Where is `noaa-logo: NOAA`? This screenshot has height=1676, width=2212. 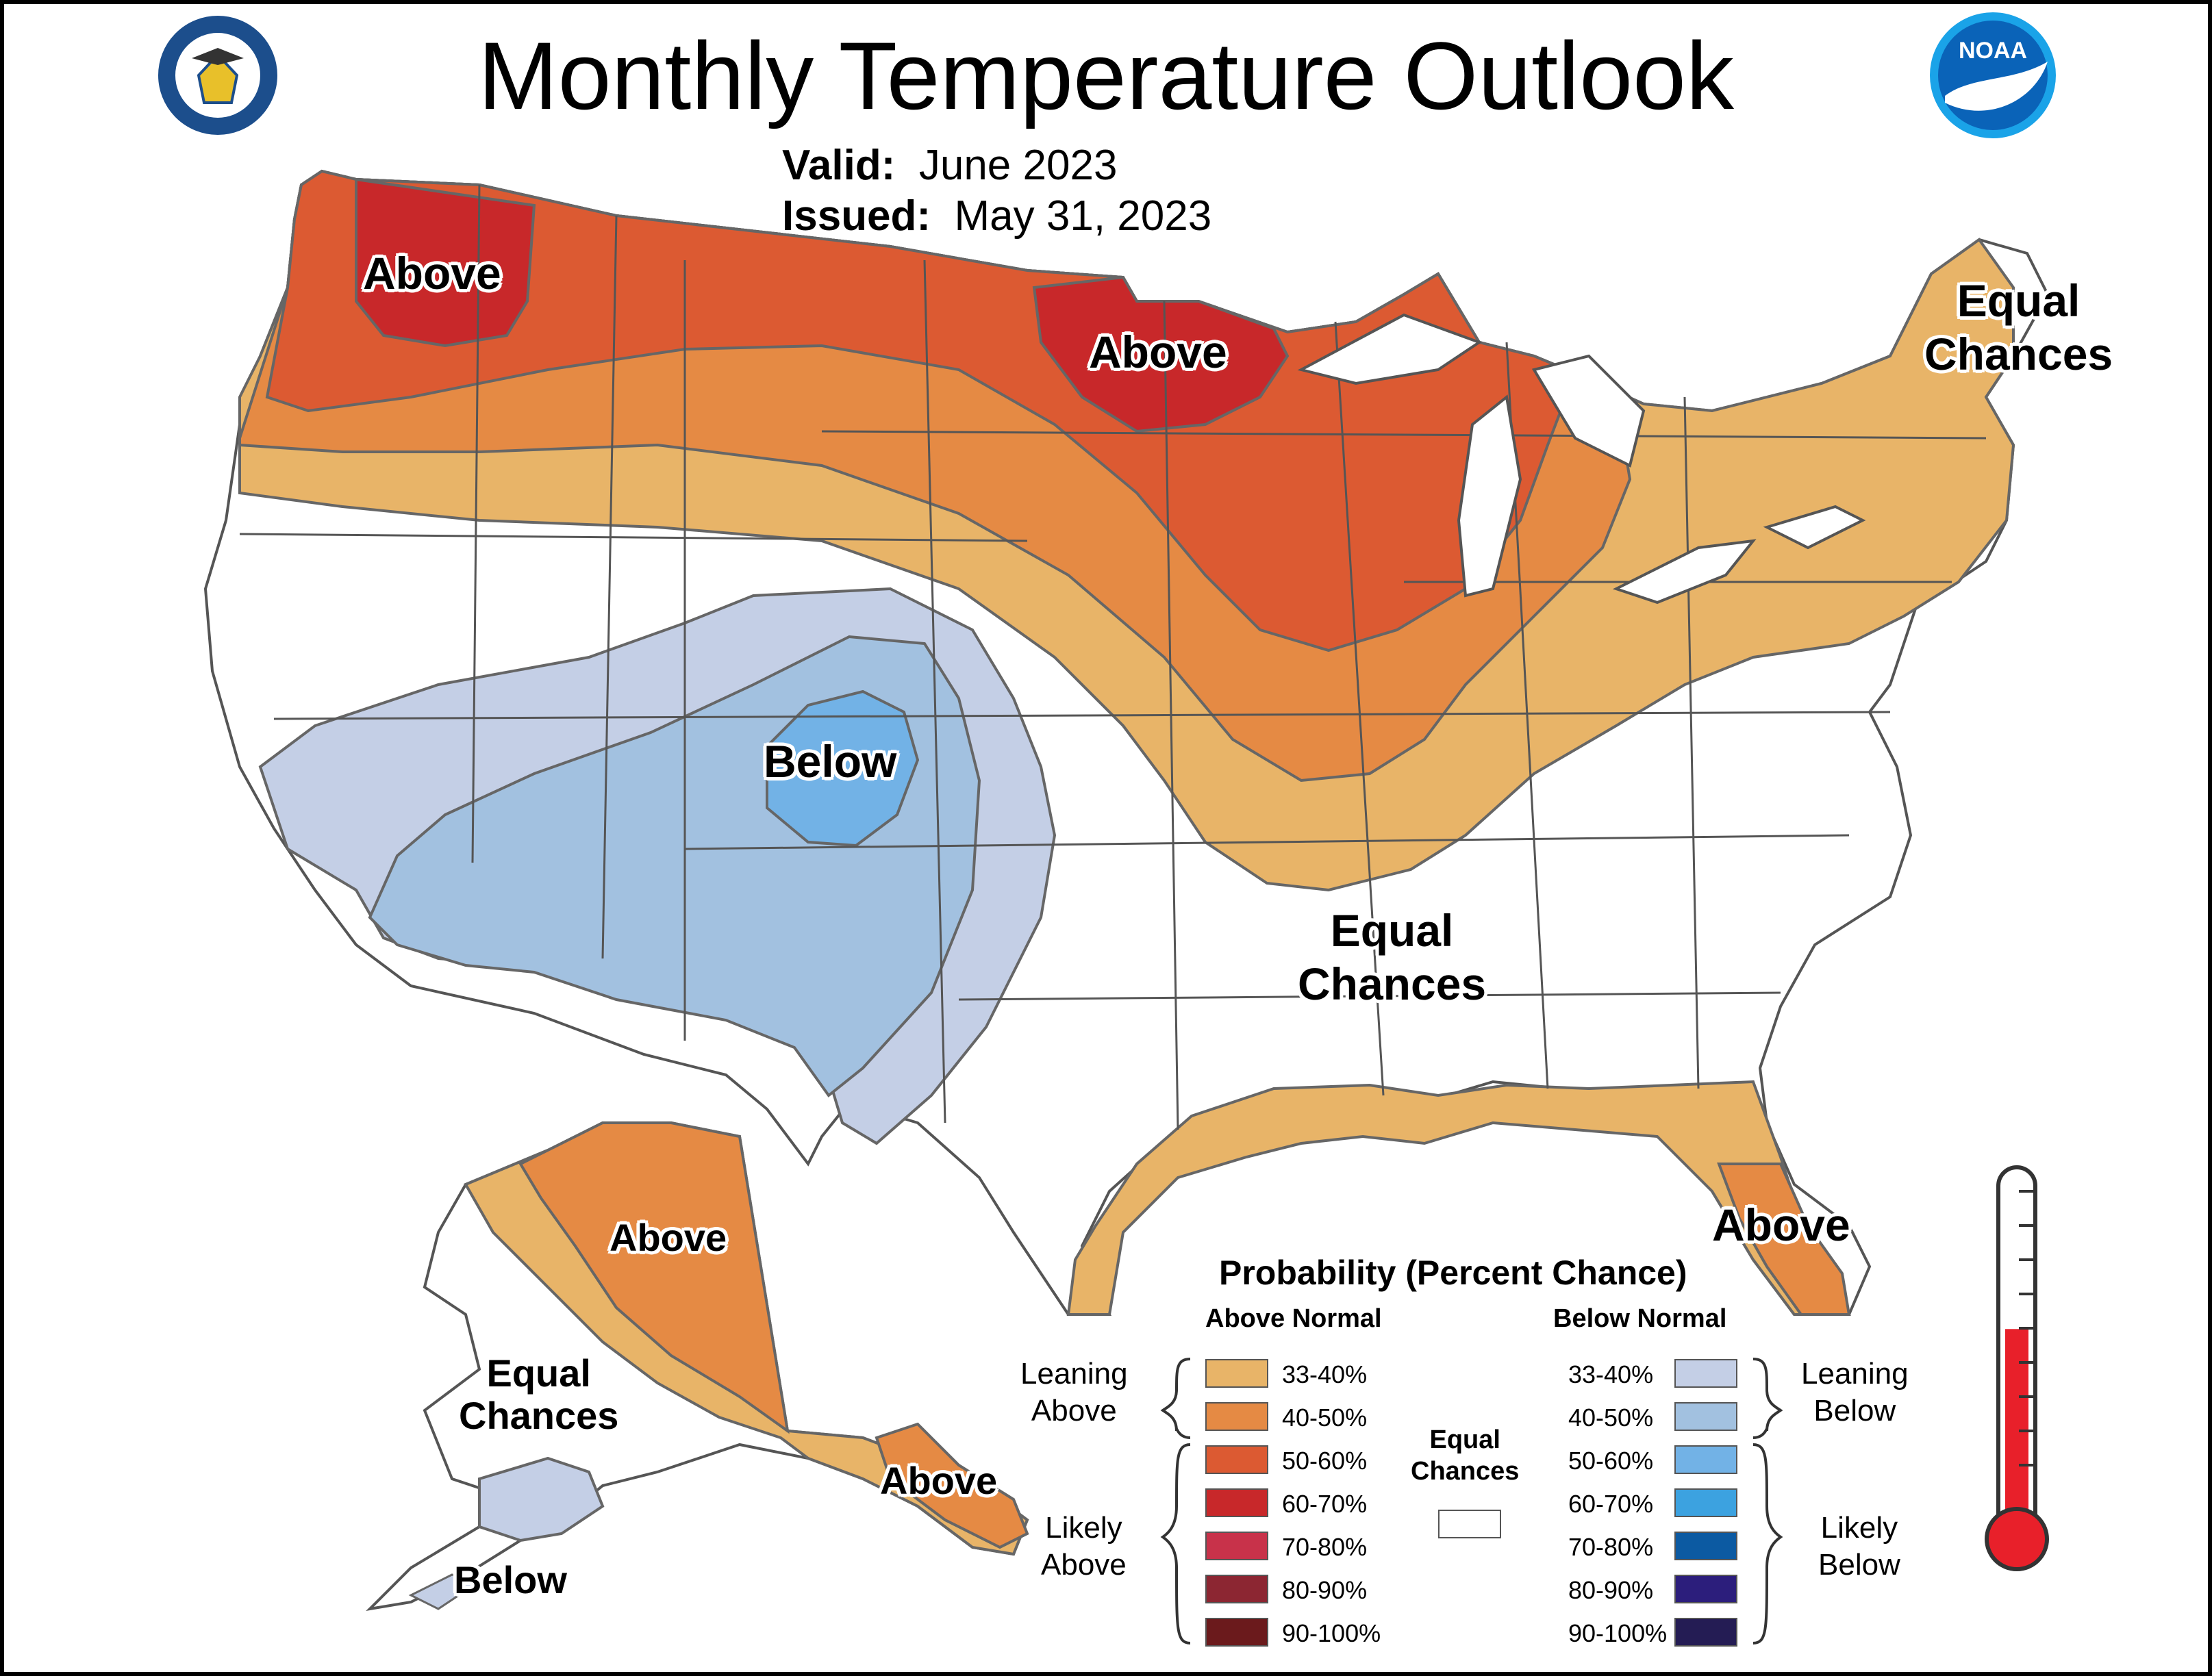 noaa-logo: NOAA is located at coordinates (1993, 75).